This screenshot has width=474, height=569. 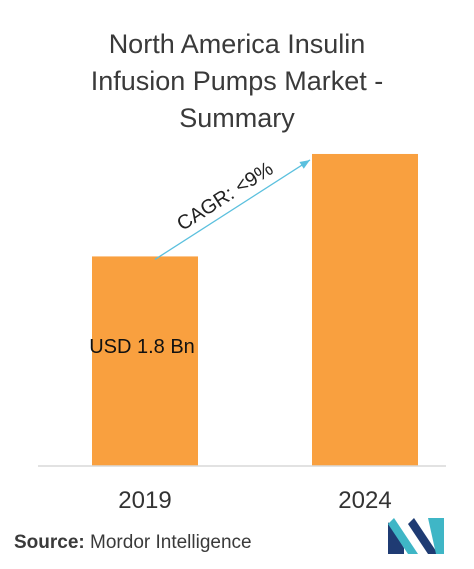 I want to click on title-line-3: Summary, so click(x=237, y=118).